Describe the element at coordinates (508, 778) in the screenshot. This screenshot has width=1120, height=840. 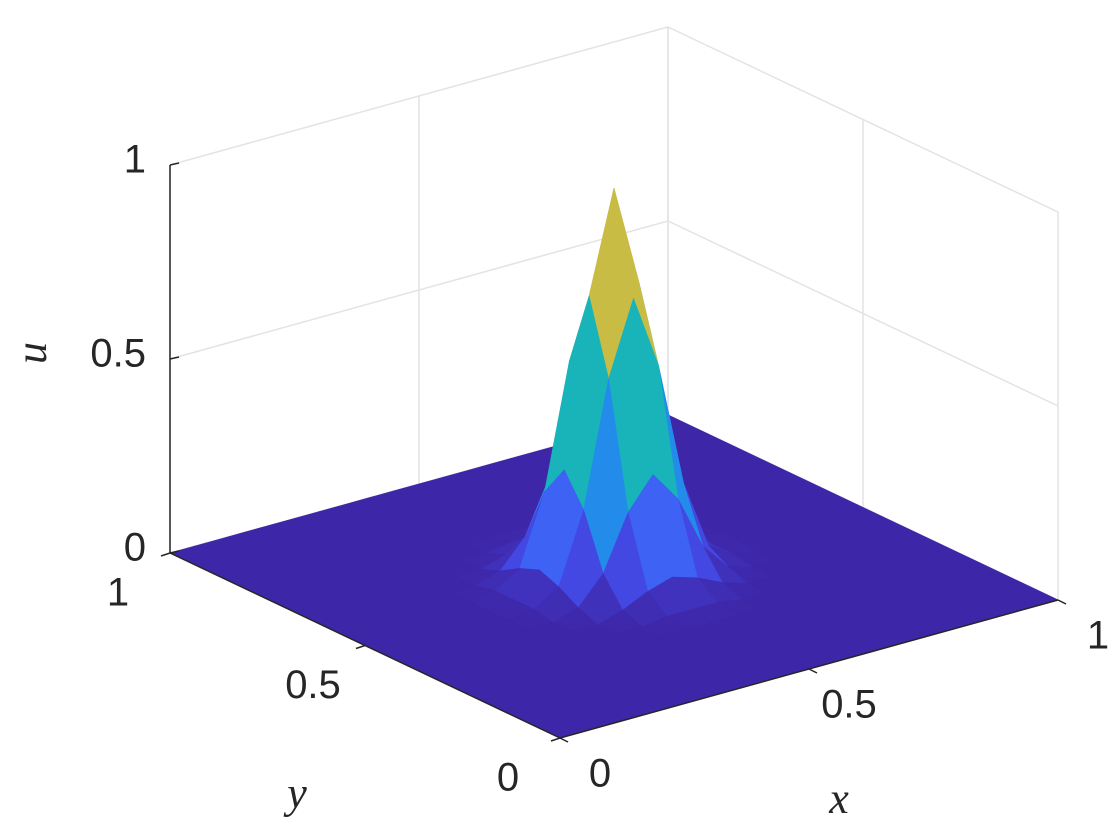
I see `y-tick-label: 0` at that location.